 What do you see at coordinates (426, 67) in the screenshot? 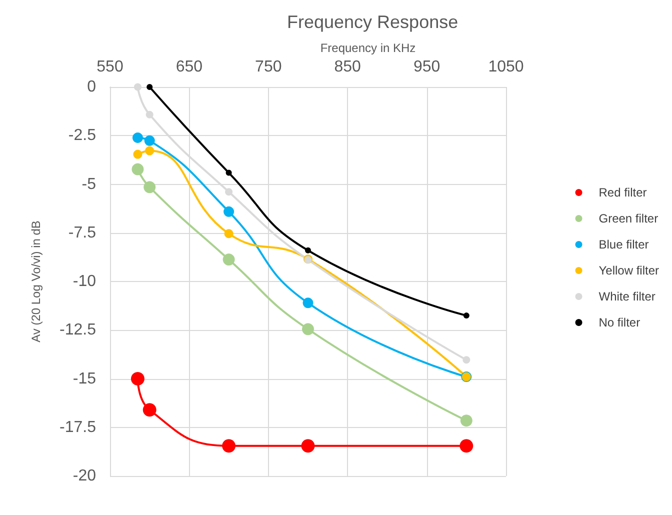
I see `x-tick-label: 950` at bounding box center [426, 67].